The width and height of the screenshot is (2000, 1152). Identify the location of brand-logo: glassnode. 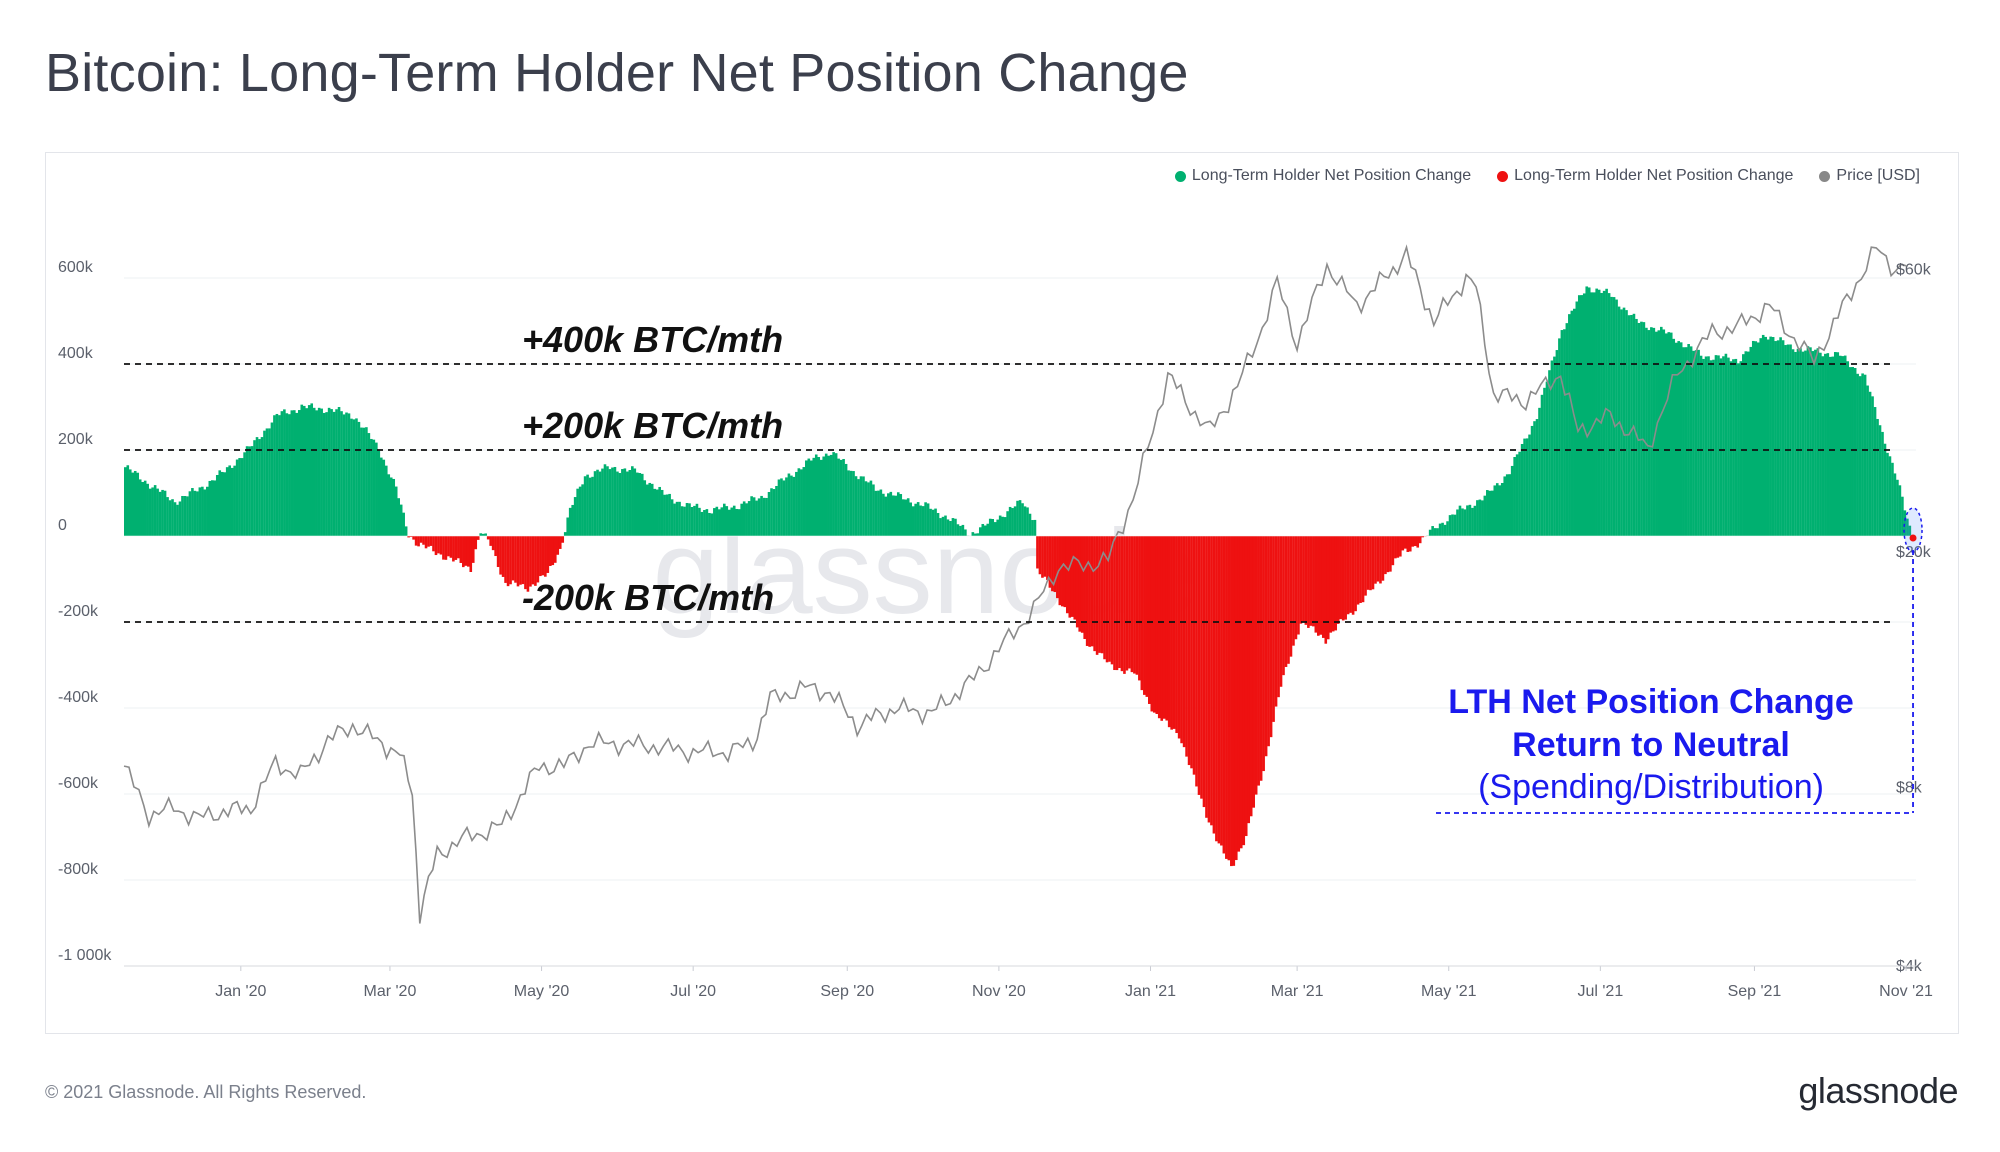
(1878, 1090).